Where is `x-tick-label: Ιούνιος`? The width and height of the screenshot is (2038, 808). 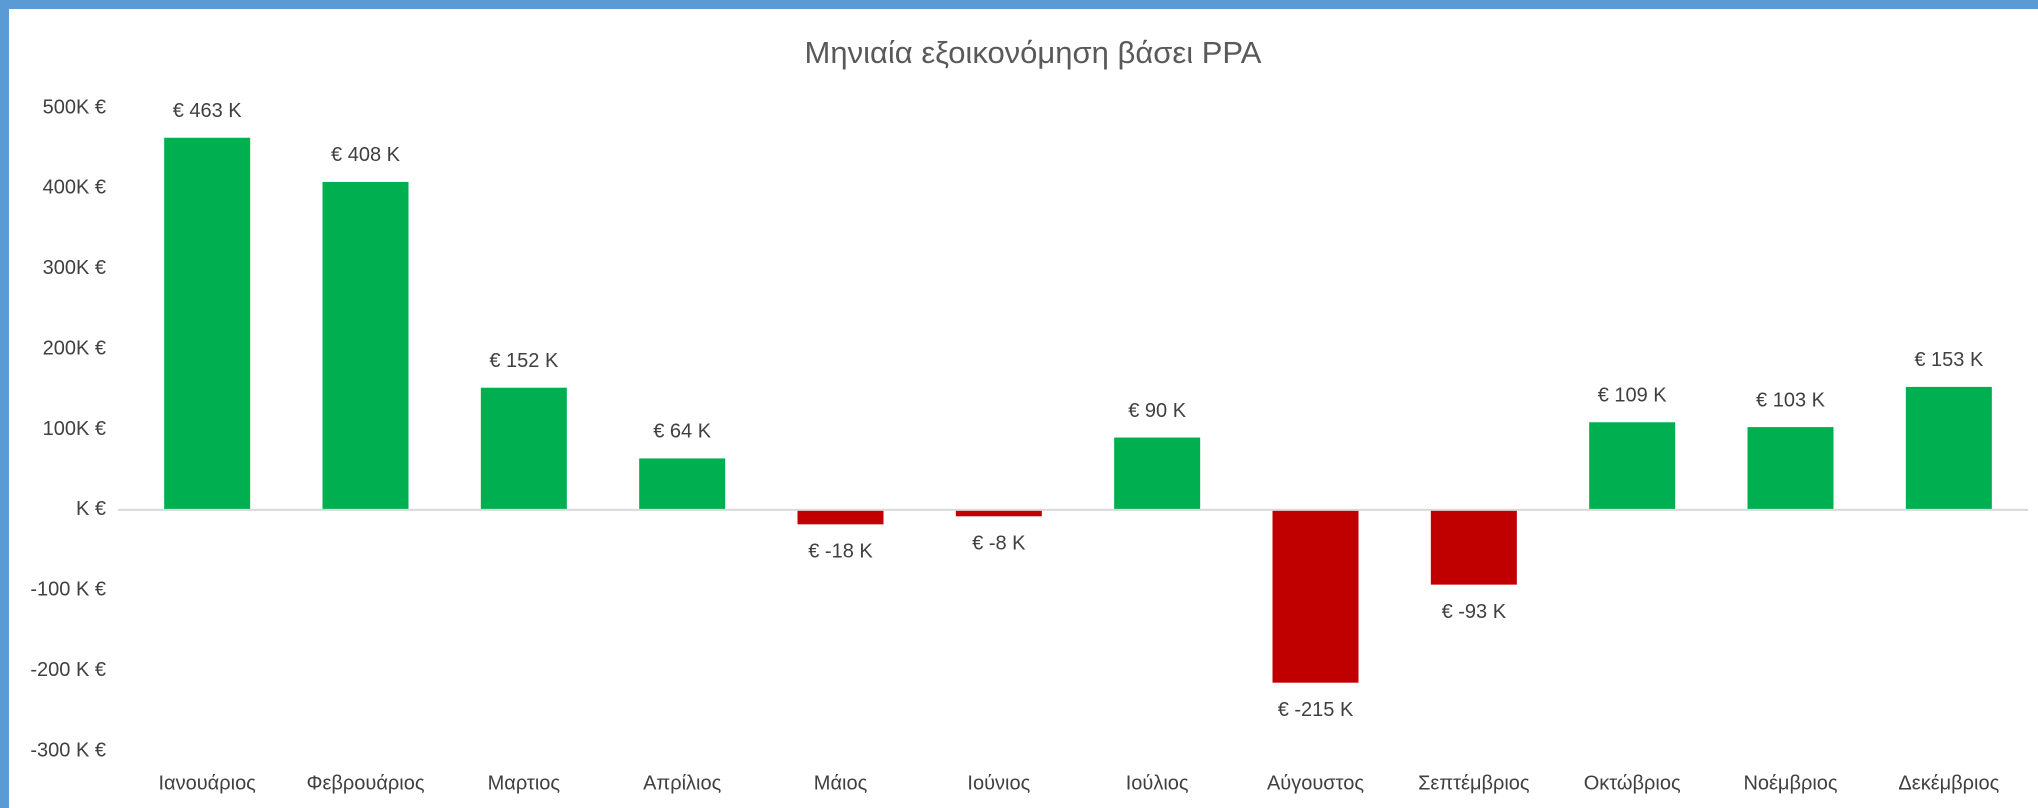
x-tick-label: Ιούνιος is located at coordinates (998, 783).